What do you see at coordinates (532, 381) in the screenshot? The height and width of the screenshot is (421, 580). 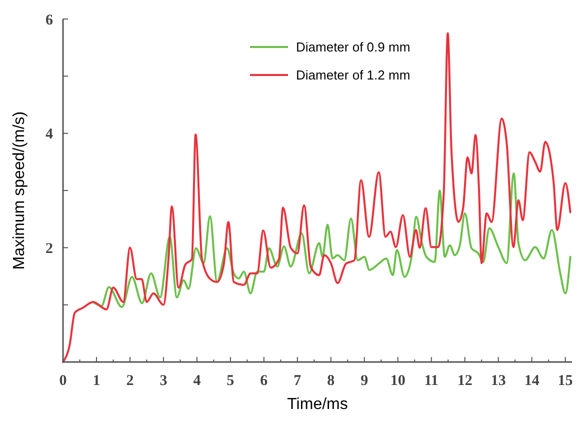 I see `x-tick-label: 14` at bounding box center [532, 381].